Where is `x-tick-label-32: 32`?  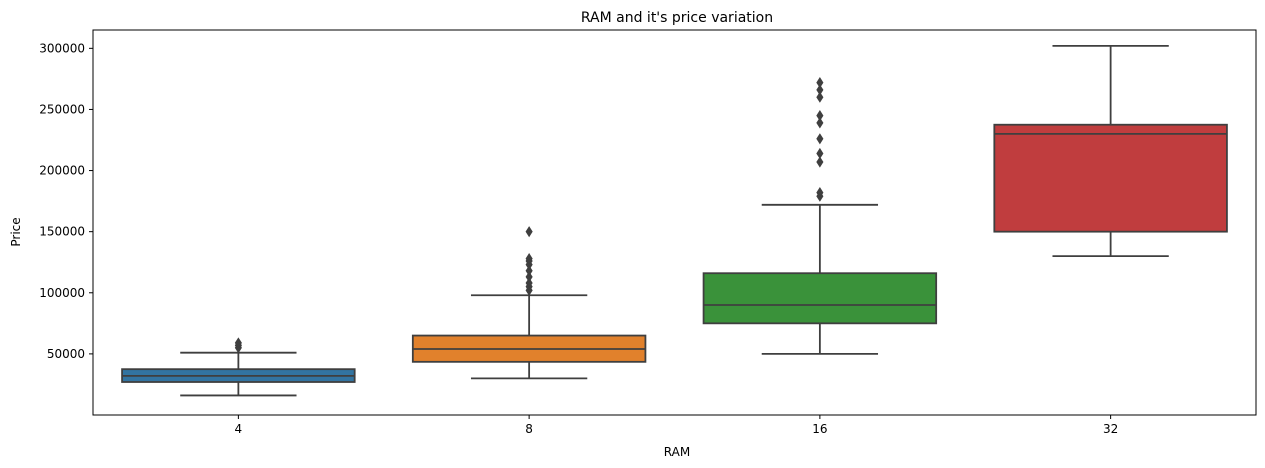
x-tick-label-32: 32 is located at coordinates (1110, 429).